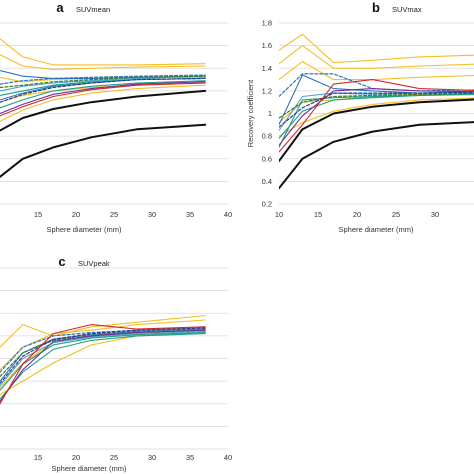 Image resolution: width=474 pixels, height=474 pixels. What do you see at coordinates (407, 9) in the screenshot?
I see `panel-title: SUVmax` at bounding box center [407, 9].